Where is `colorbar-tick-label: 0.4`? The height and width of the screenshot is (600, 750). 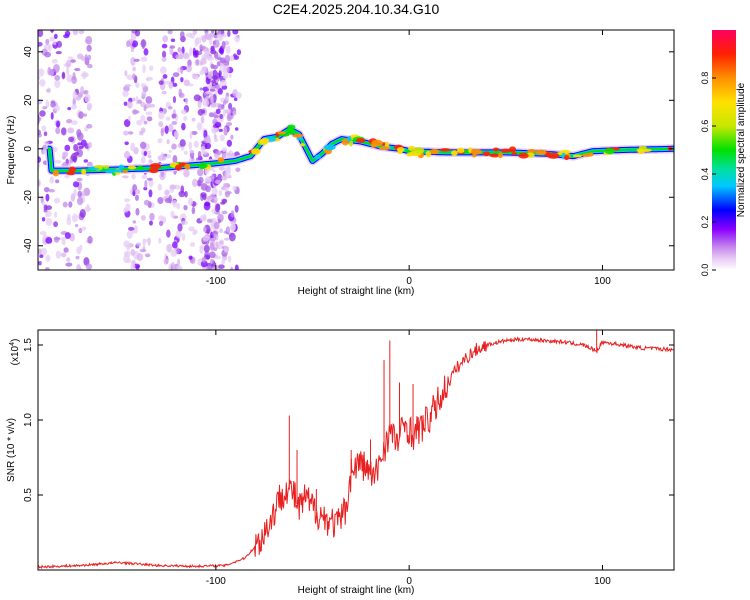
colorbar-tick-label: 0.4 is located at coordinates (705, 174).